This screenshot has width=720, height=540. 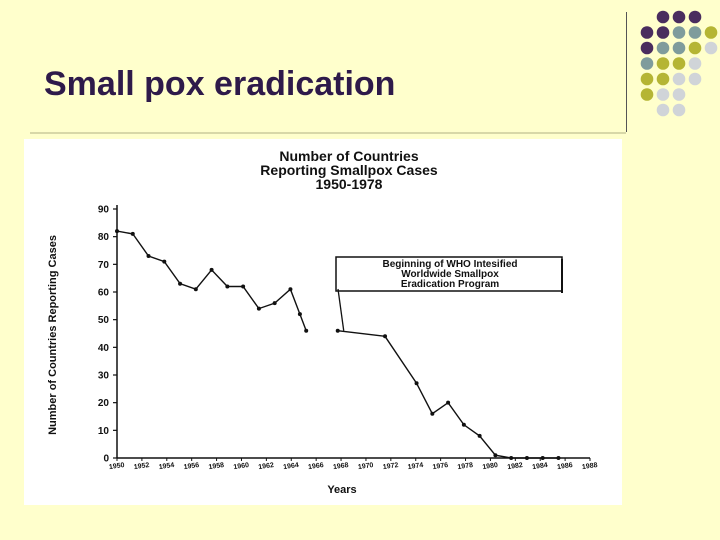 I want to click on y-axis-label: Number of Countries Reporting Cases, so click(x=53, y=335).